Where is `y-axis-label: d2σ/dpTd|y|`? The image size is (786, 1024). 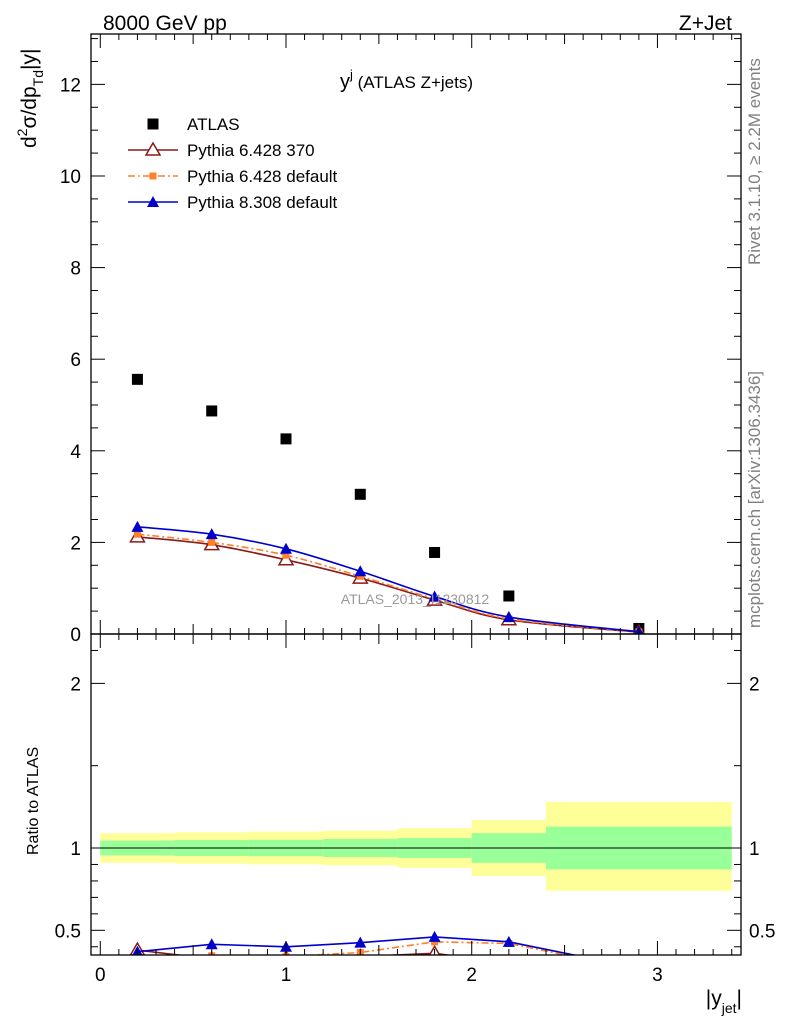 y-axis-label: d2σ/dpTd|y| is located at coordinates (30, 98).